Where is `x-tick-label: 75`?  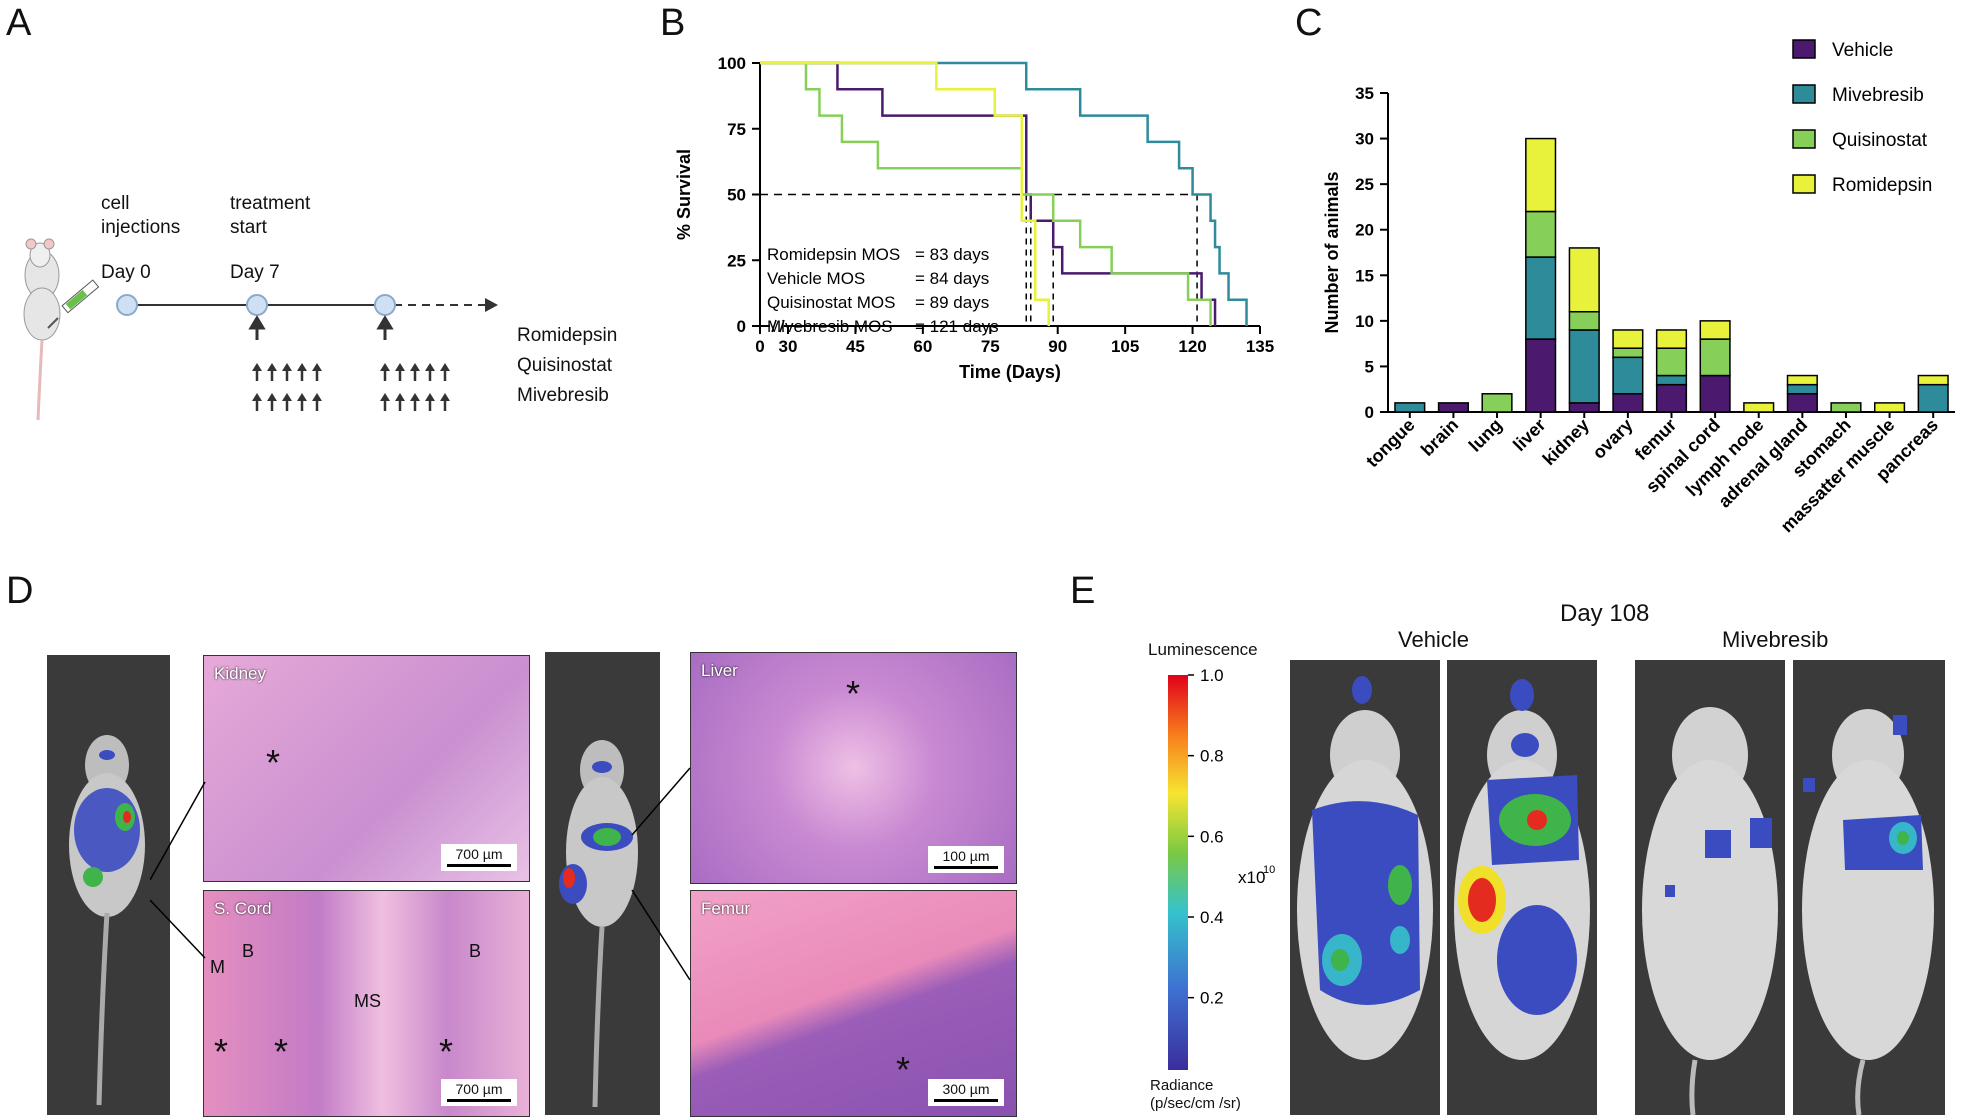 x-tick-label: 75 is located at coordinates (990, 346).